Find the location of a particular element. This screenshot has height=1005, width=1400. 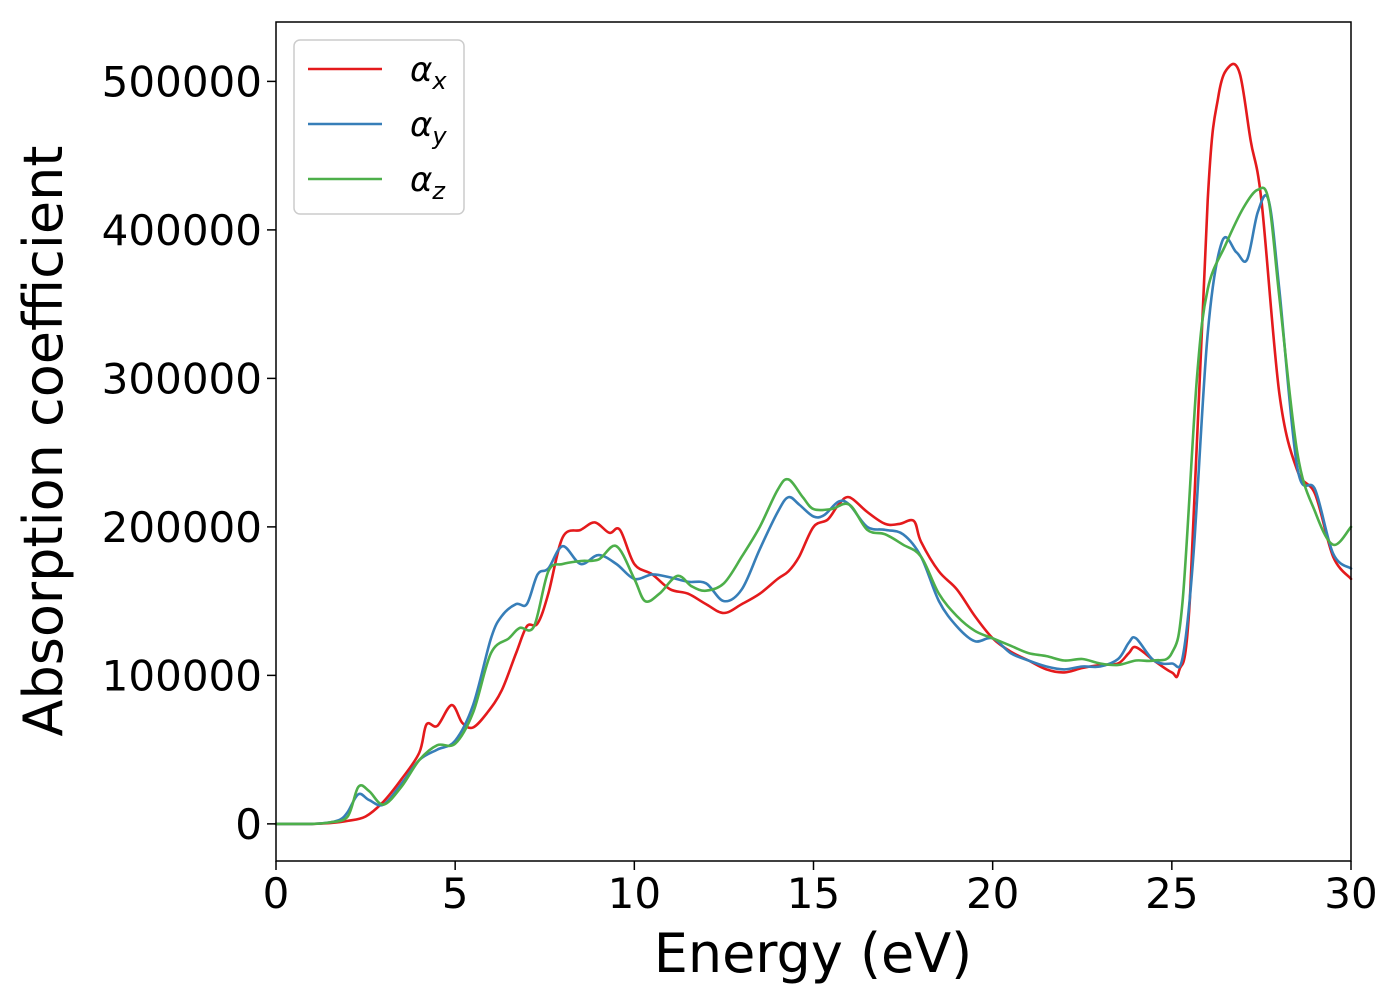

y-axis: 0 100000 200000 300000 400000 500000 is located at coordinates (189, 453).